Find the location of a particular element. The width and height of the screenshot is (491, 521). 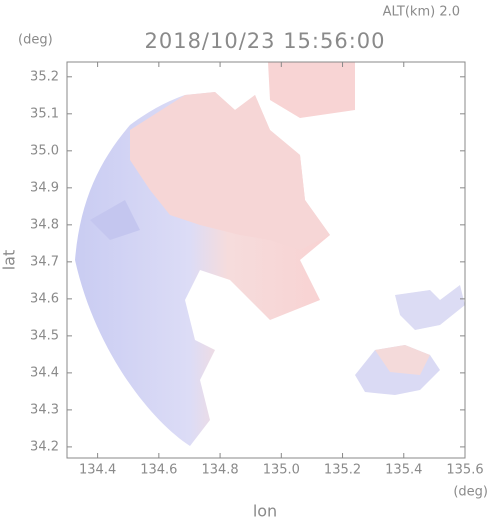

x-tick-label: 135.2 is located at coordinates (342, 470).